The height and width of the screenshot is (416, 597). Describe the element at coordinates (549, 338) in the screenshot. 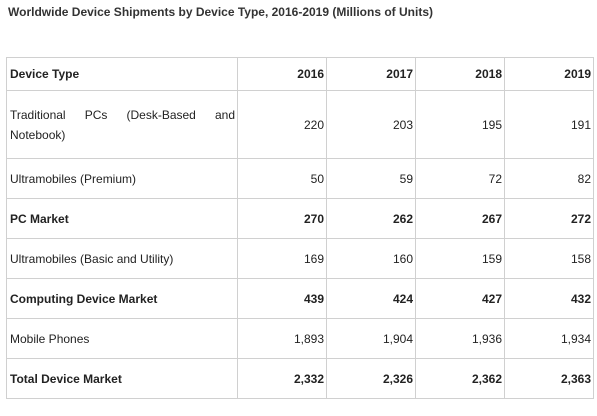

I see `cell-value: 1,934` at that location.